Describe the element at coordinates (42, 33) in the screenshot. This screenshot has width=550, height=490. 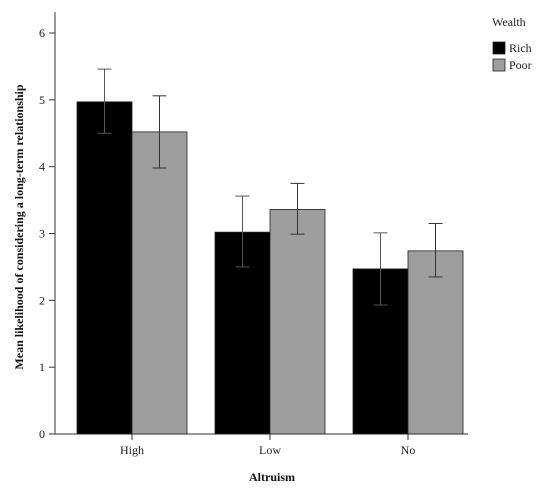
I see `y-tick-label: 6` at that location.